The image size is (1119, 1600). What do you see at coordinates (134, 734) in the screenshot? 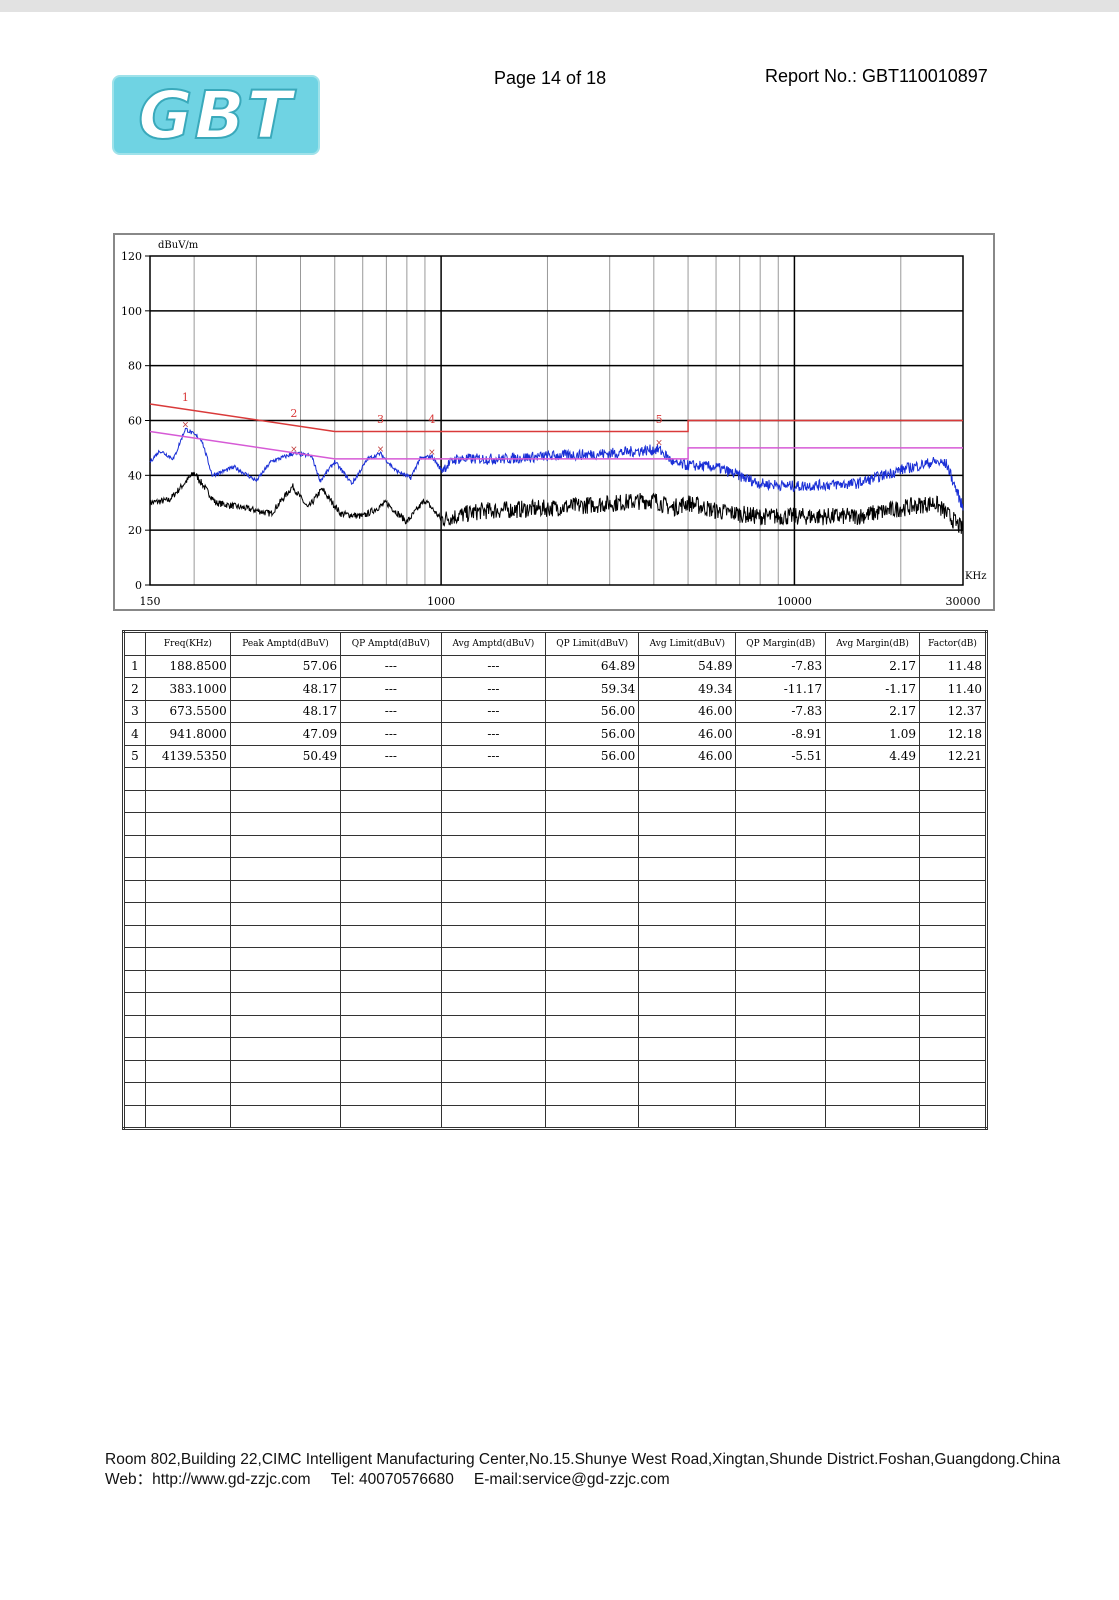
I see `table-cell: 4` at bounding box center [134, 734].